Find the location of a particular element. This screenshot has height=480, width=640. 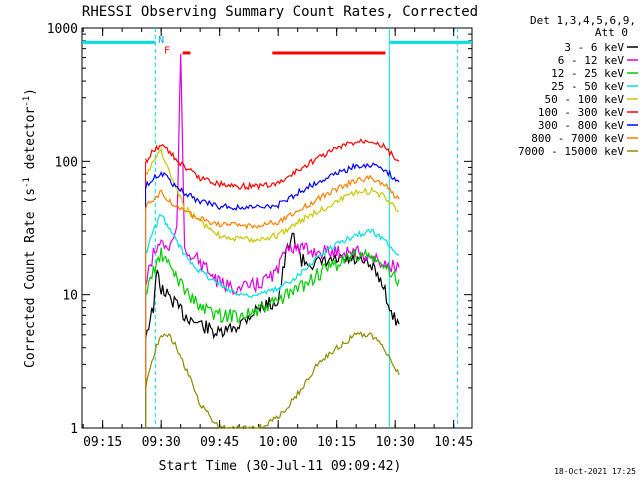

y-tick-label: 1 is located at coordinates (74, 429).